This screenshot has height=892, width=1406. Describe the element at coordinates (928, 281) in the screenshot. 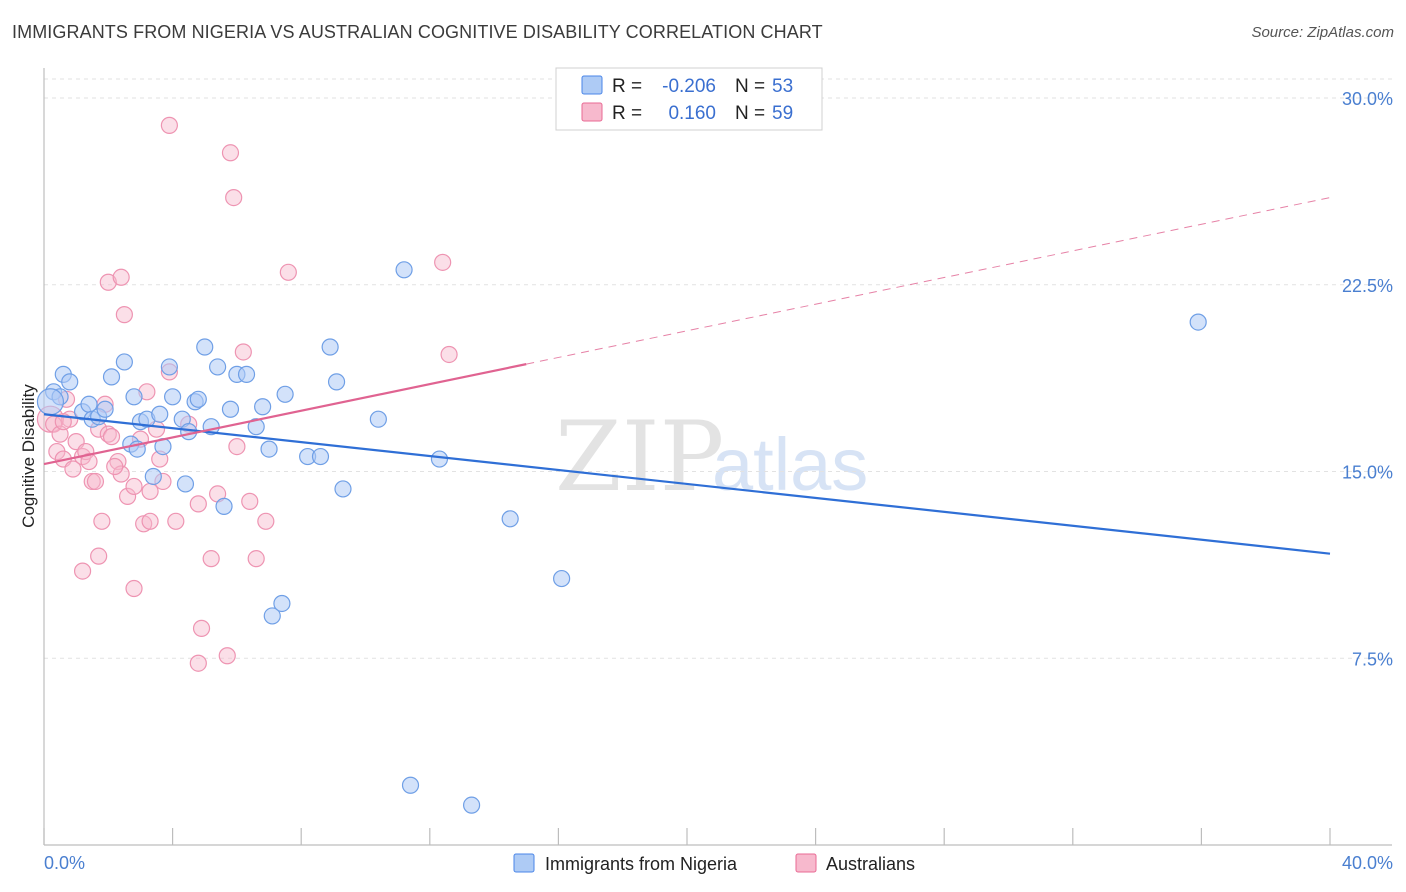

I see `trend-line-australians-extrapolated` at that location.